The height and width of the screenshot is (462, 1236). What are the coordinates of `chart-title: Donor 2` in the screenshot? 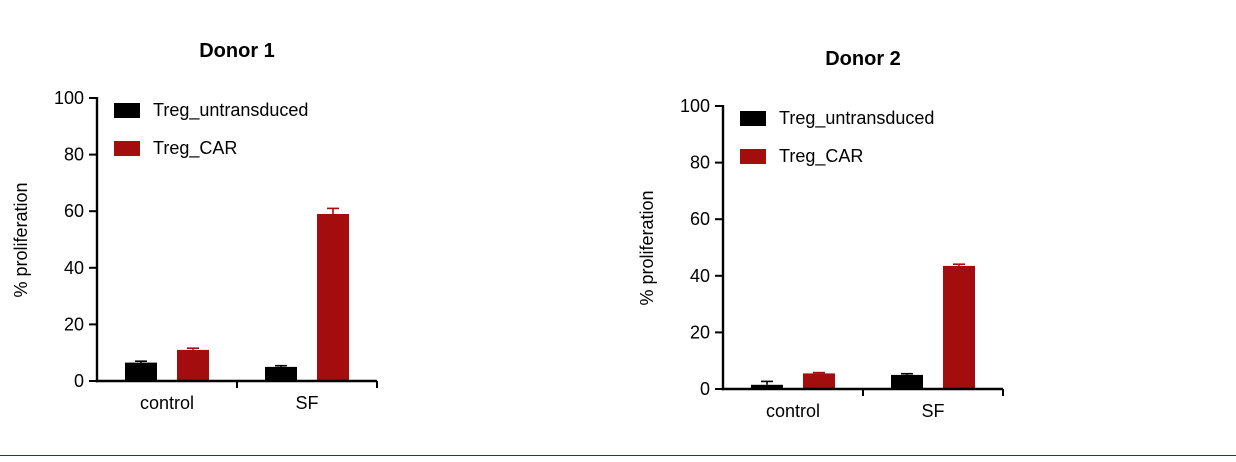 It's located at (863, 59).